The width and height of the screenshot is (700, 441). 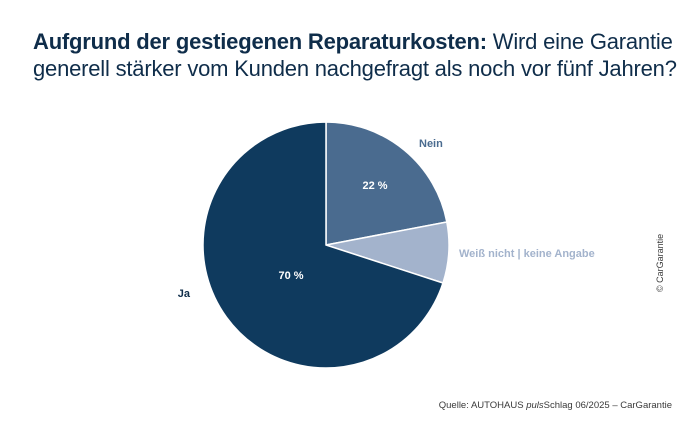 What do you see at coordinates (482, 405) in the screenshot?
I see `source-prefix: Quelle: AUTOHAUS` at bounding box center [482, 405].